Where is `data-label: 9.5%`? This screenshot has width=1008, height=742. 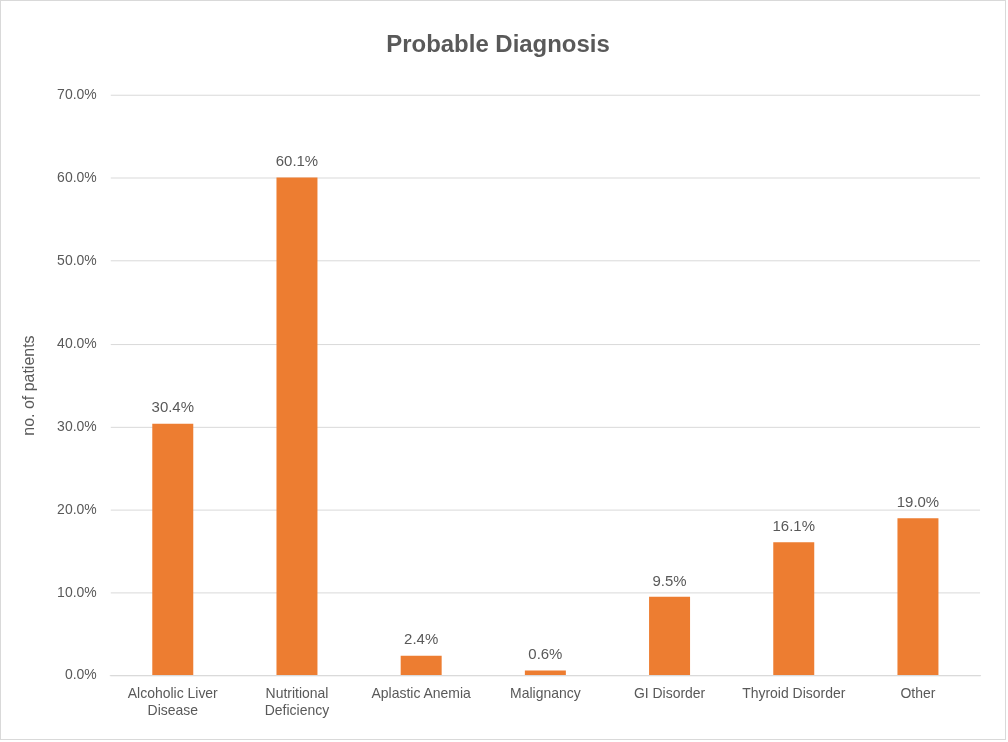
data-label: 9.5% is located at coordinates (669, 580).